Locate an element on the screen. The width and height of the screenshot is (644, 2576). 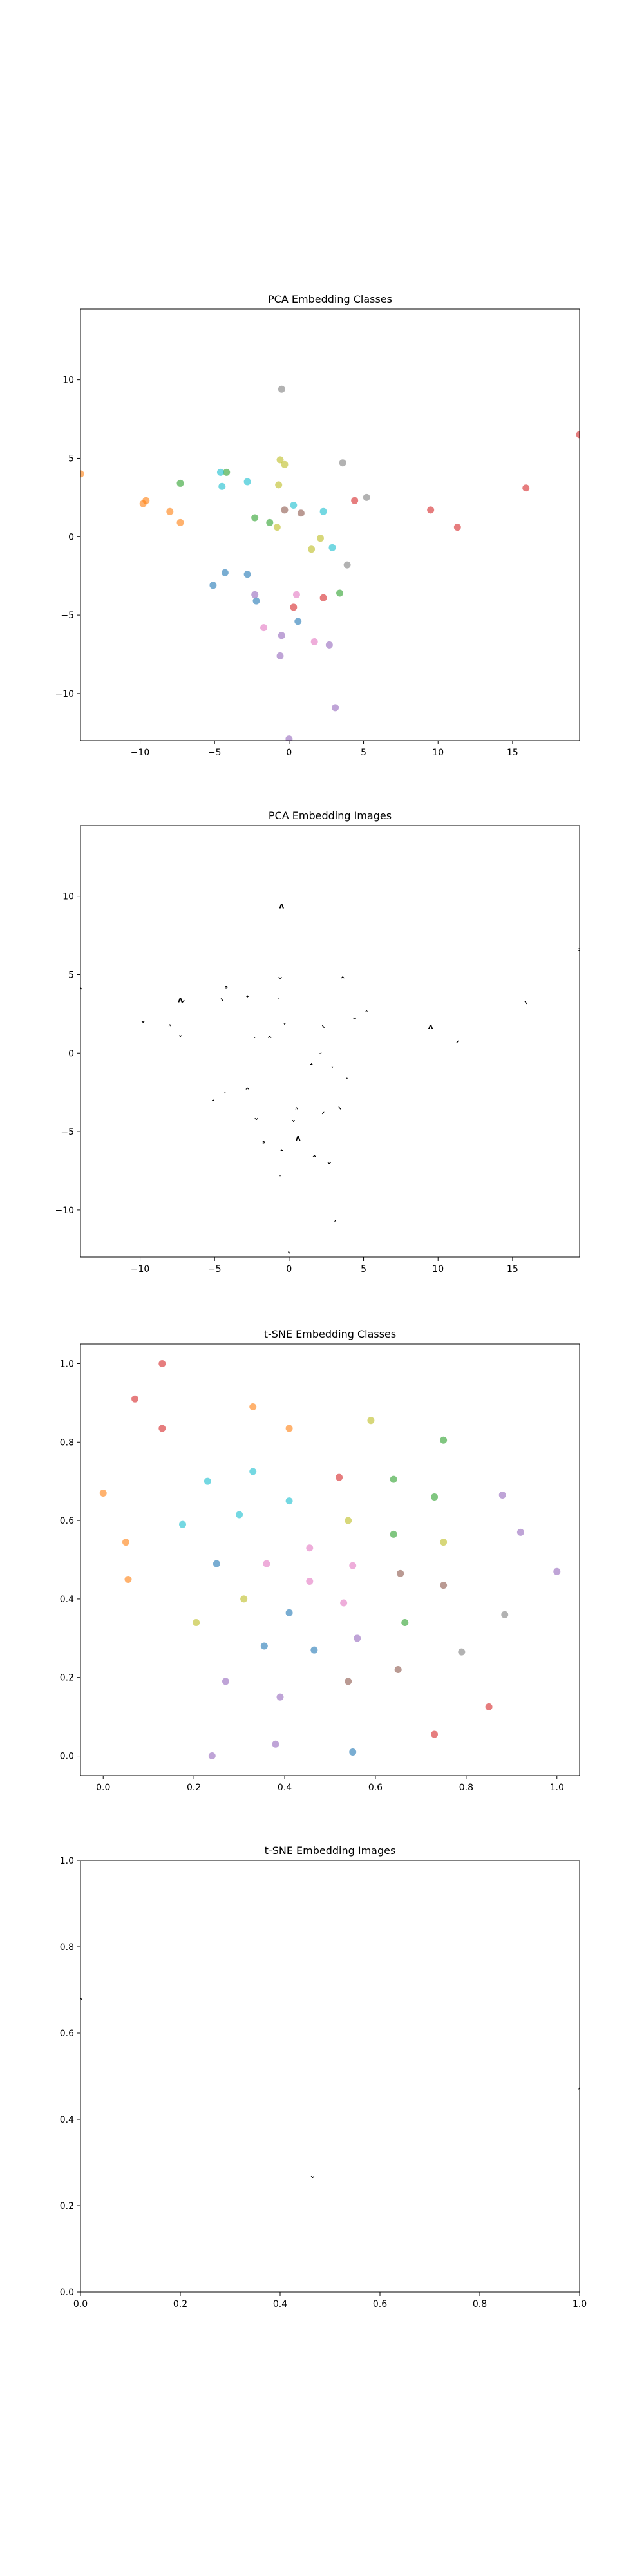
y-tick-label: 0.4 is located at coordinates (67, 2120).